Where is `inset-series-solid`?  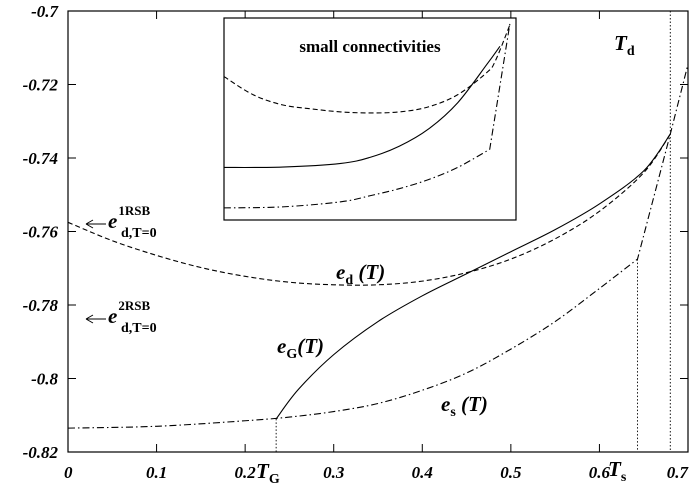
inset-series-solid is located at coordinates (362, 107).